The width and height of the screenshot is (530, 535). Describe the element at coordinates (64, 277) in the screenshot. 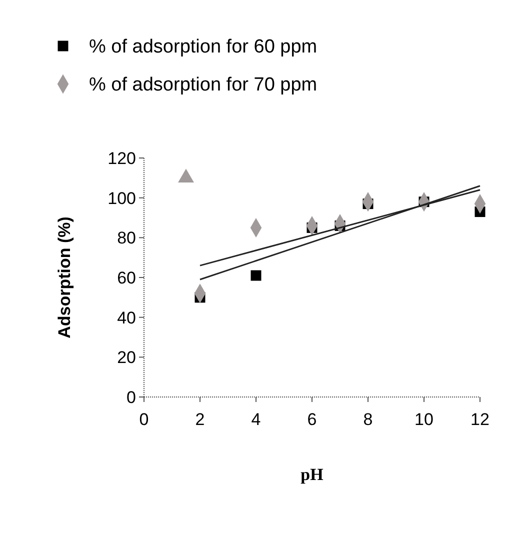

I see `y-axis-title: Adsorption (%)` at that location.